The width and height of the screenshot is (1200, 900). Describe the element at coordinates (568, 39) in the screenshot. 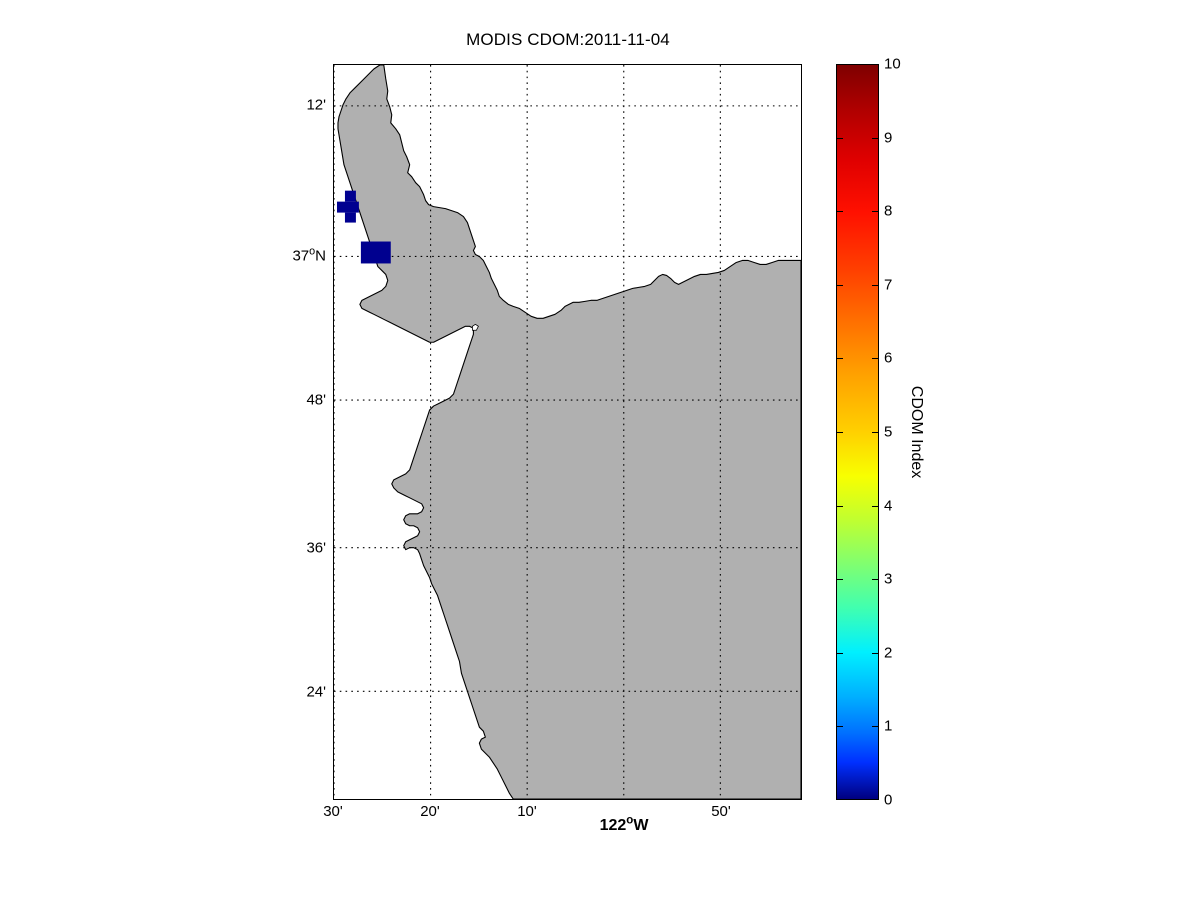

I see `page-title: MODIS CDOM:2011-11-04` at that location.